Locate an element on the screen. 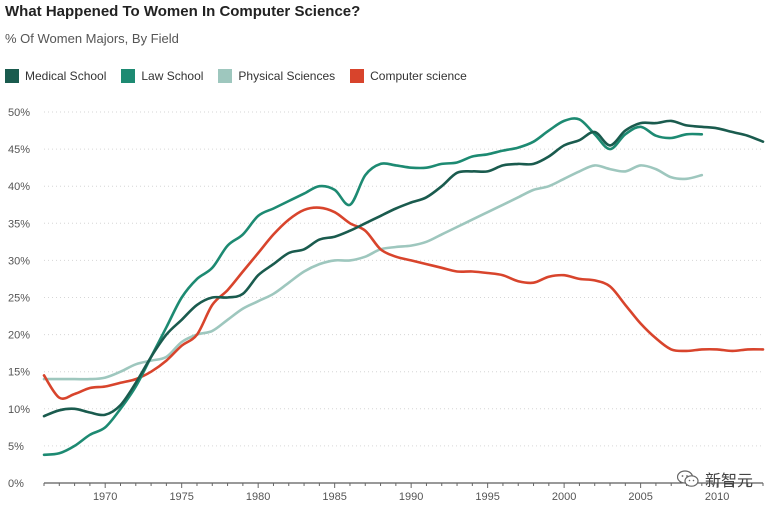 The width and height of the screenshot is (769, 509). legend-item-medical-school: Medical School is located at coordinates (55, 76).